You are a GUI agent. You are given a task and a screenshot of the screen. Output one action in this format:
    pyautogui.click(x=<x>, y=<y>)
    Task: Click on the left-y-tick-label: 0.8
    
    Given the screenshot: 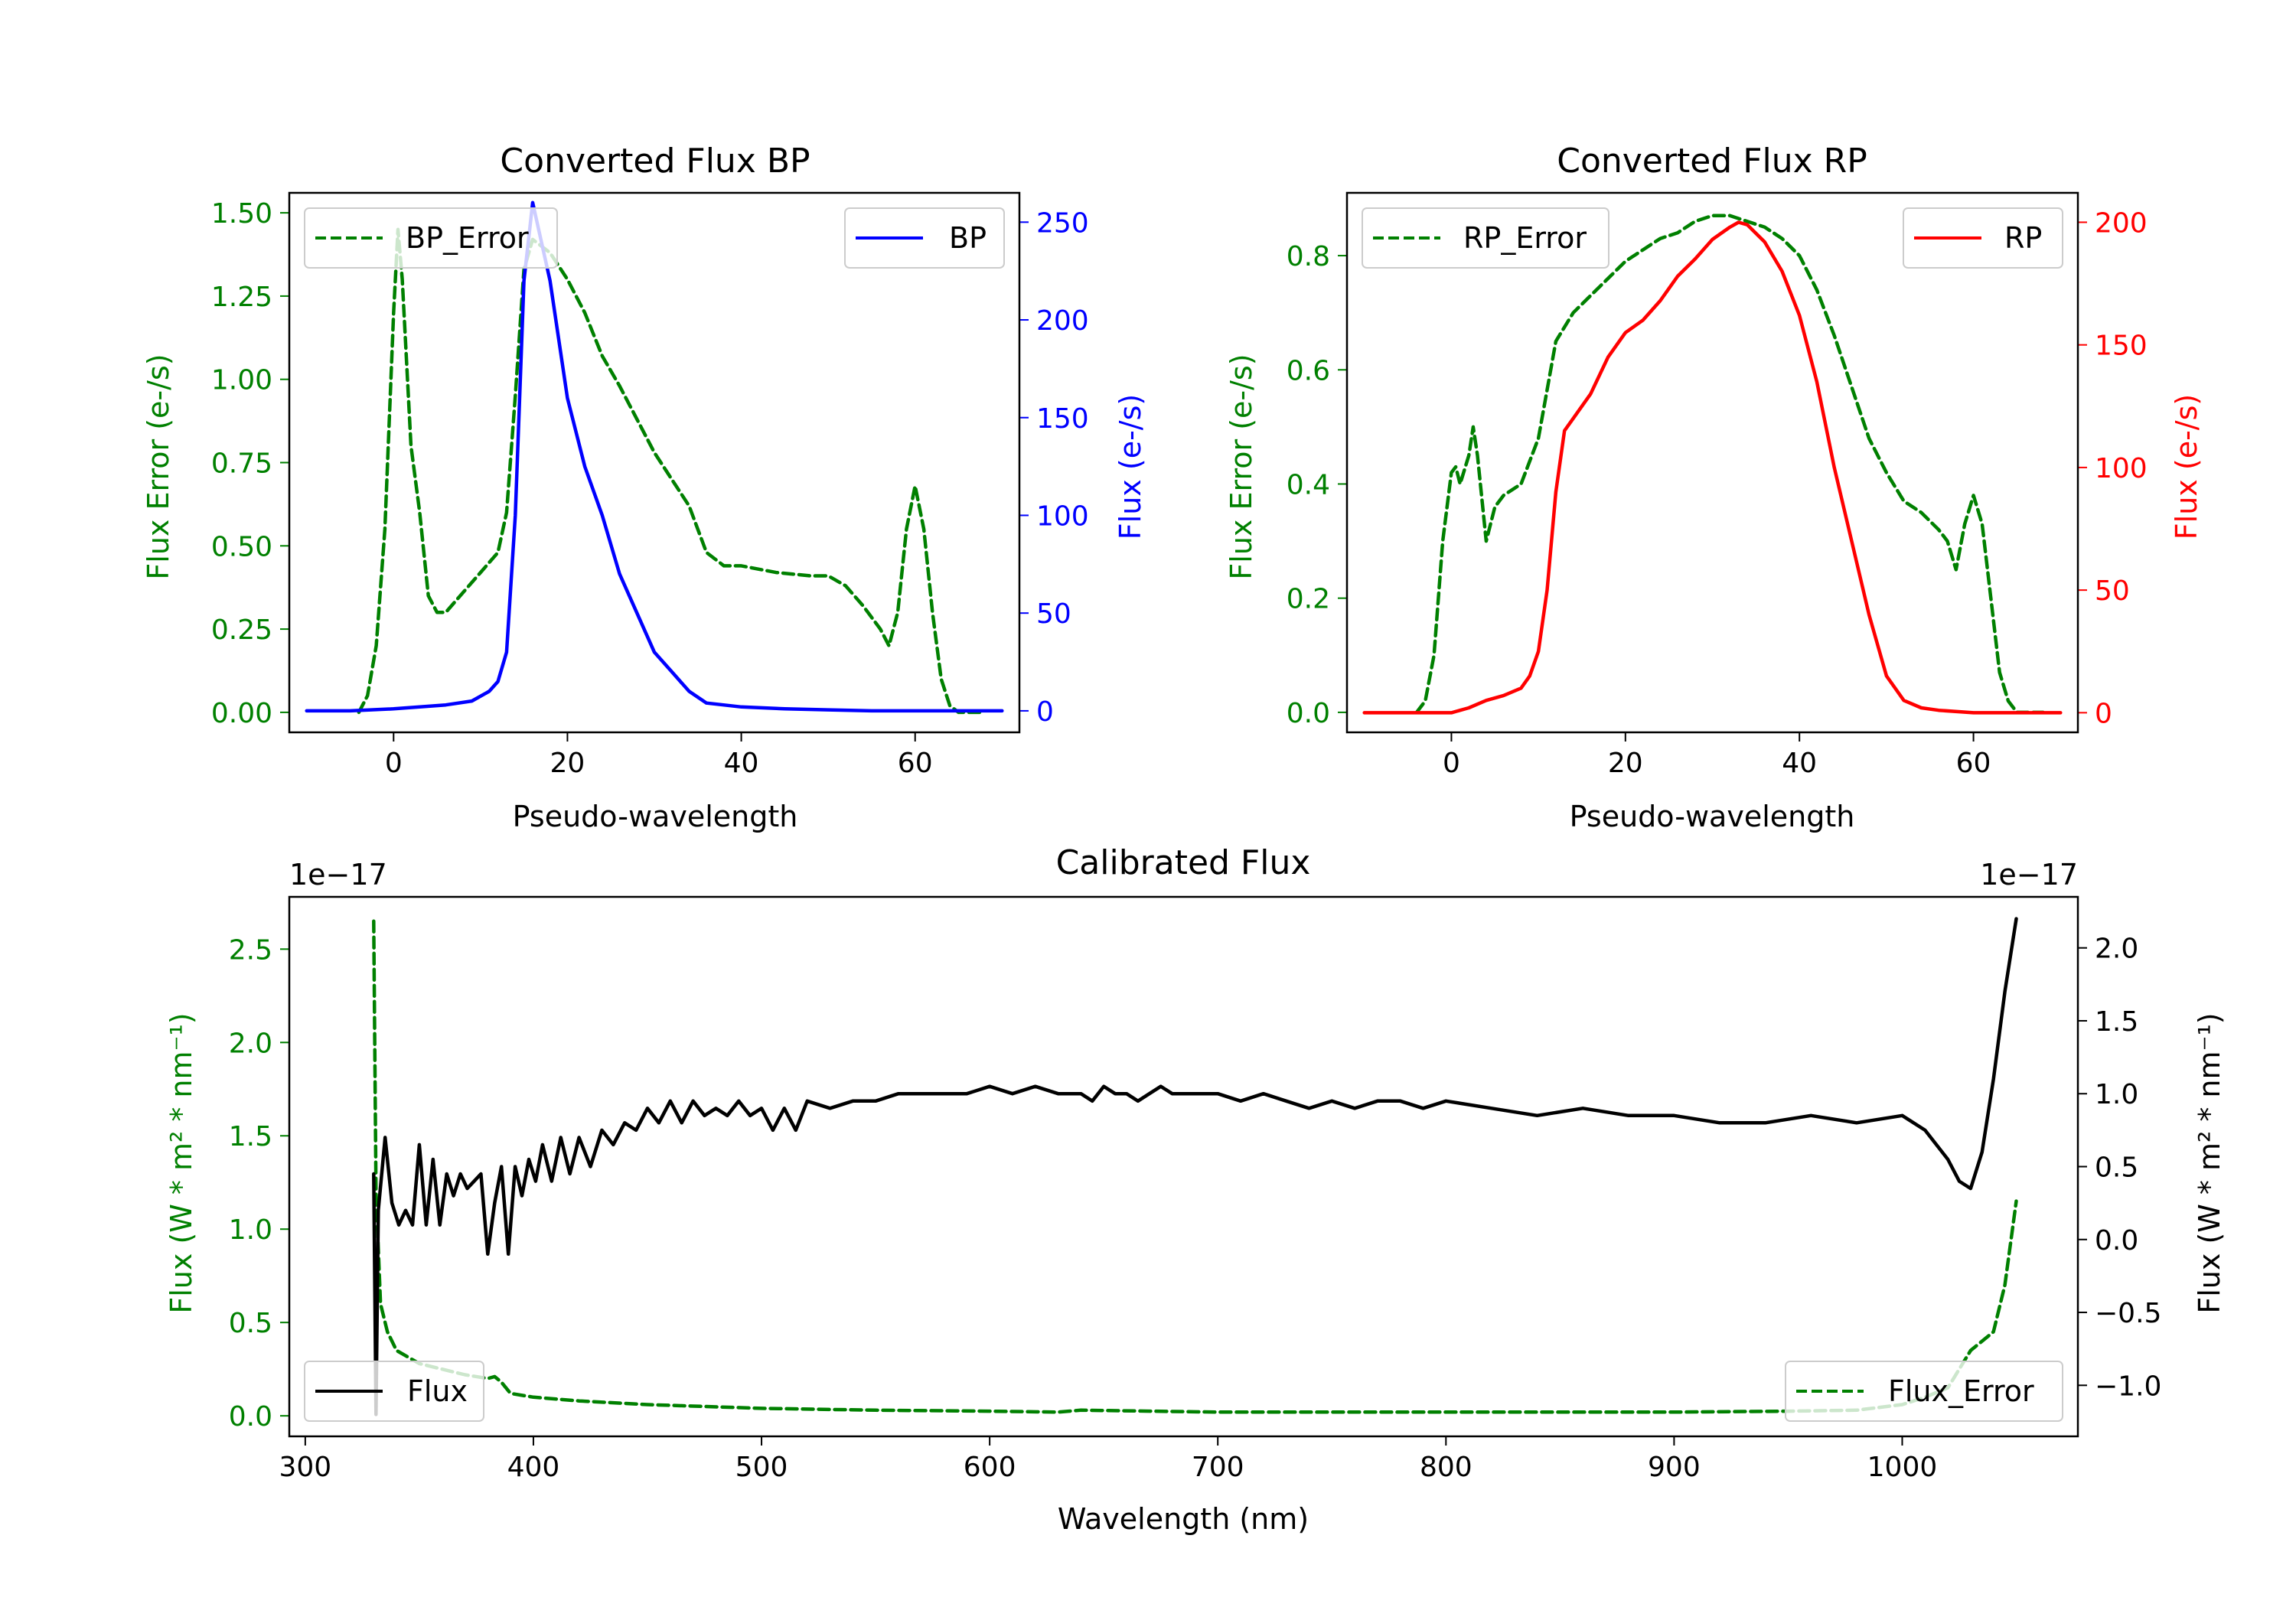 What is the action you would take?
    pyautogui.click(x=1308, y=256)
    